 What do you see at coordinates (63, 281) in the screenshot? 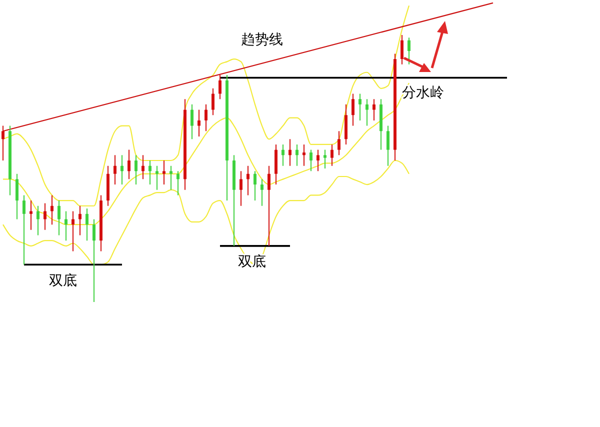
I see `annotation: 双底` at bounding box center [63, 281].